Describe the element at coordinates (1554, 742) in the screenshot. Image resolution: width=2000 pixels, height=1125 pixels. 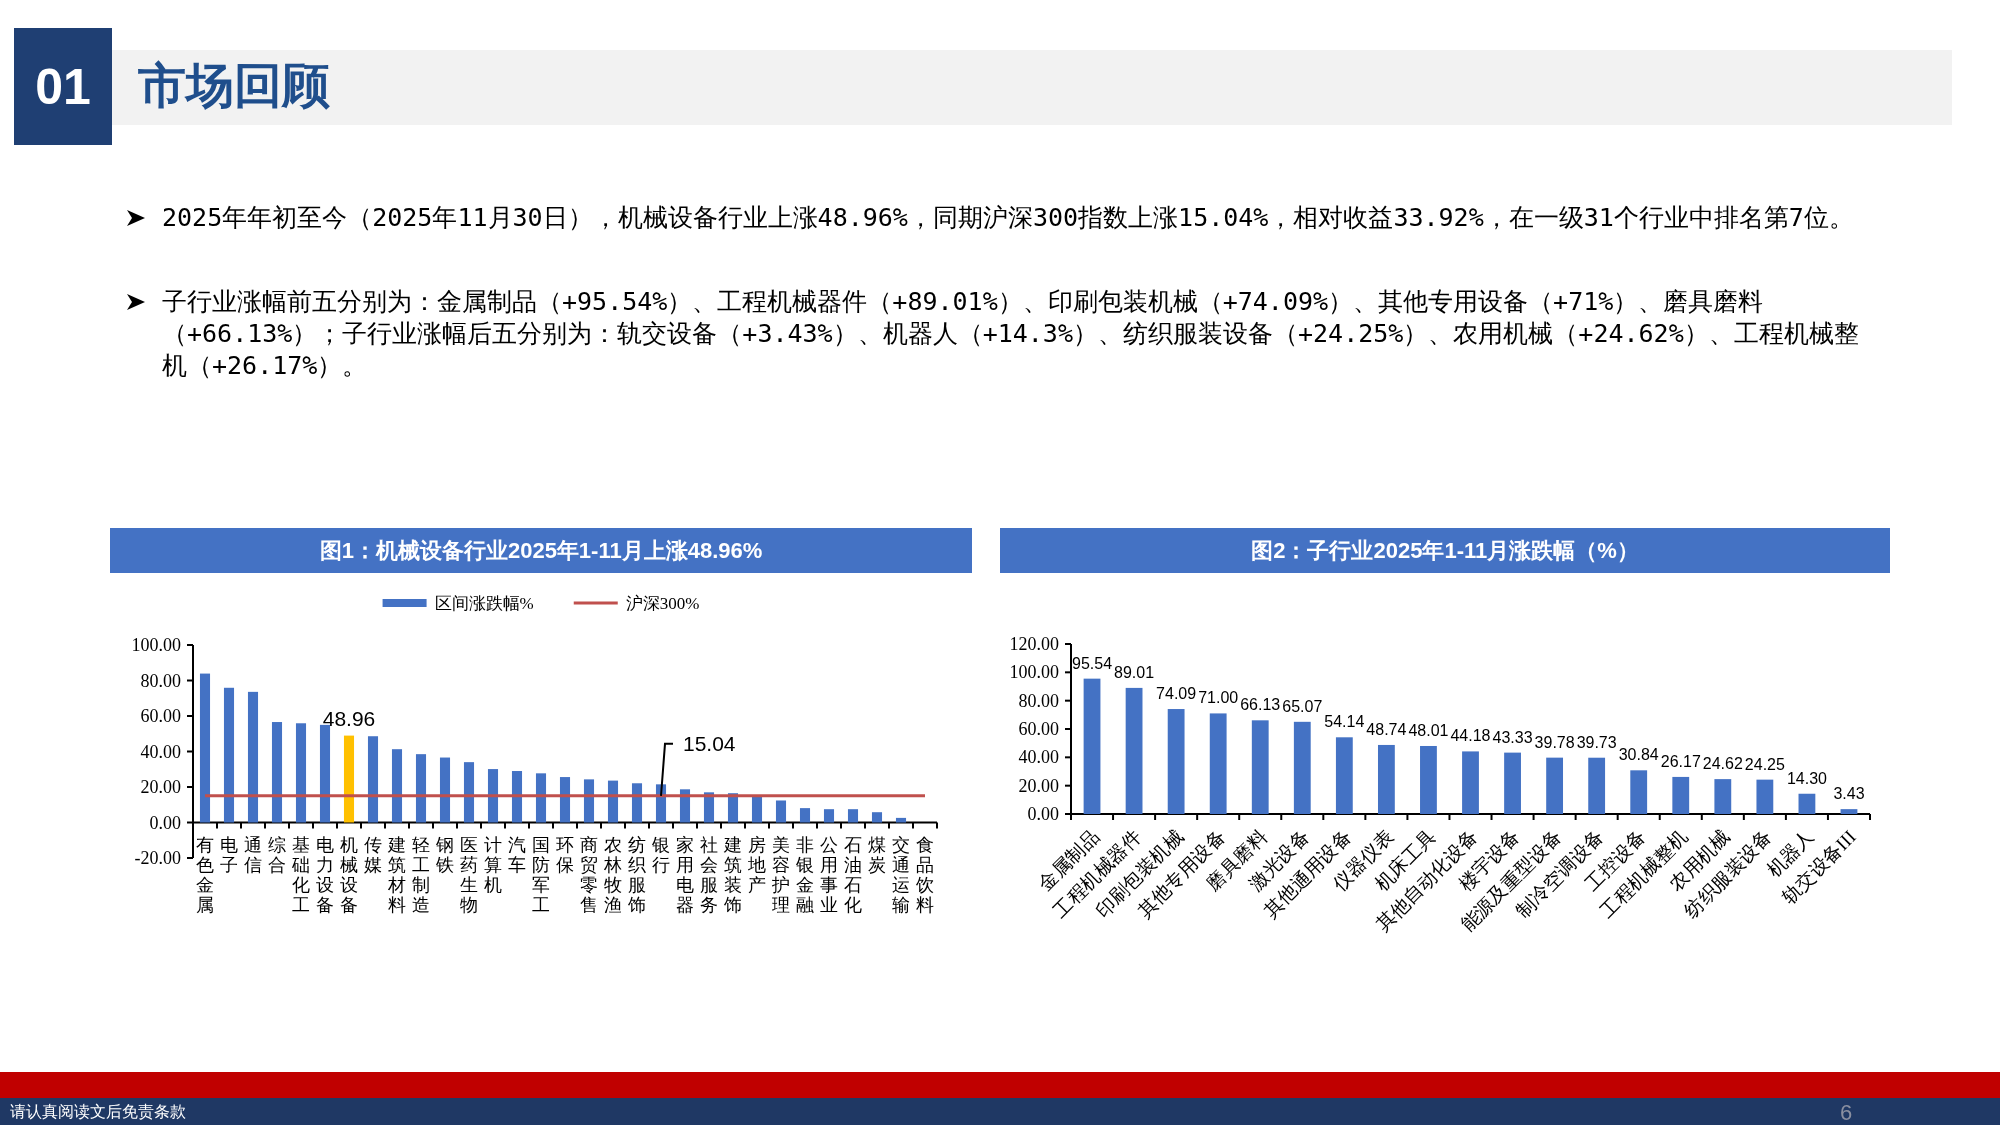
I see `data-label: 39.78` at that location.